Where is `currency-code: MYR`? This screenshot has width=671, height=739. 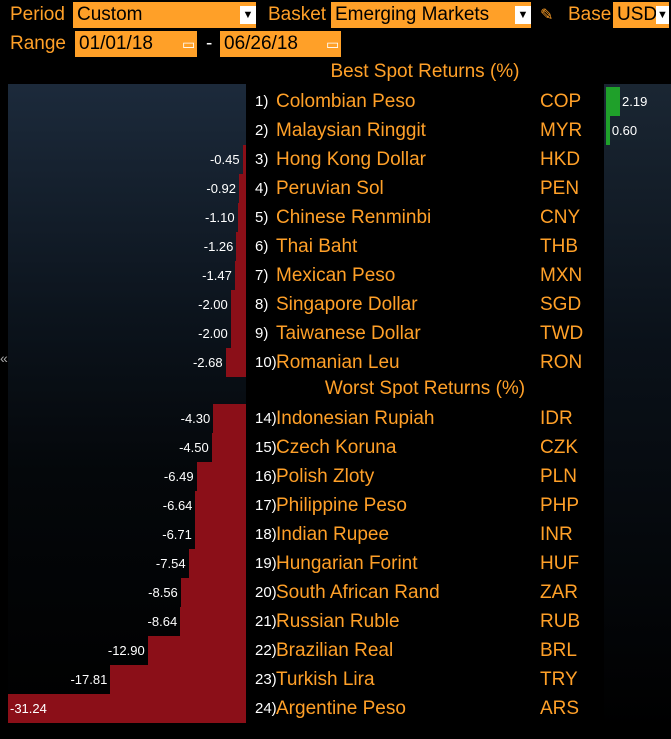 currency-code: MYR is located at coordinates (561, 130).